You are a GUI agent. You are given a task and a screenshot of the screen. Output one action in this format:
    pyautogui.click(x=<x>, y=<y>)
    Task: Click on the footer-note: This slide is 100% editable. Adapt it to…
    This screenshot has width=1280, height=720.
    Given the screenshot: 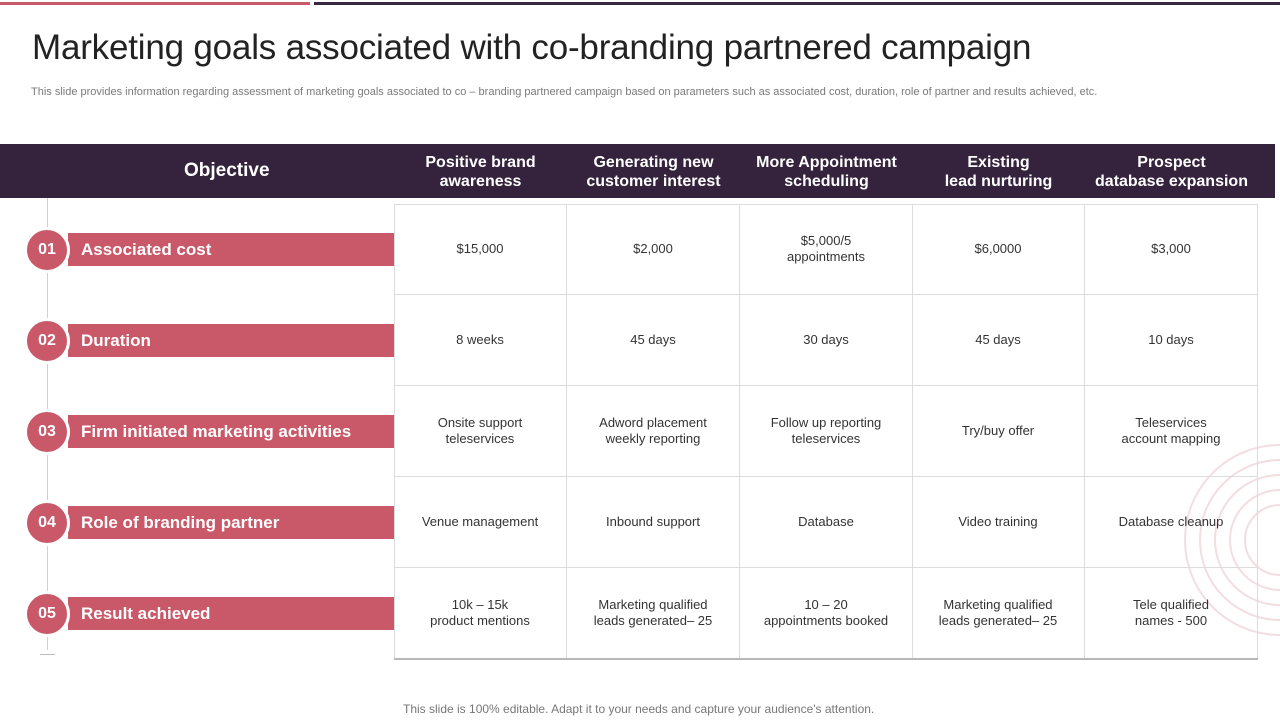 What is the action you would take?
    pyautogui.click(x=639, y=709)
    